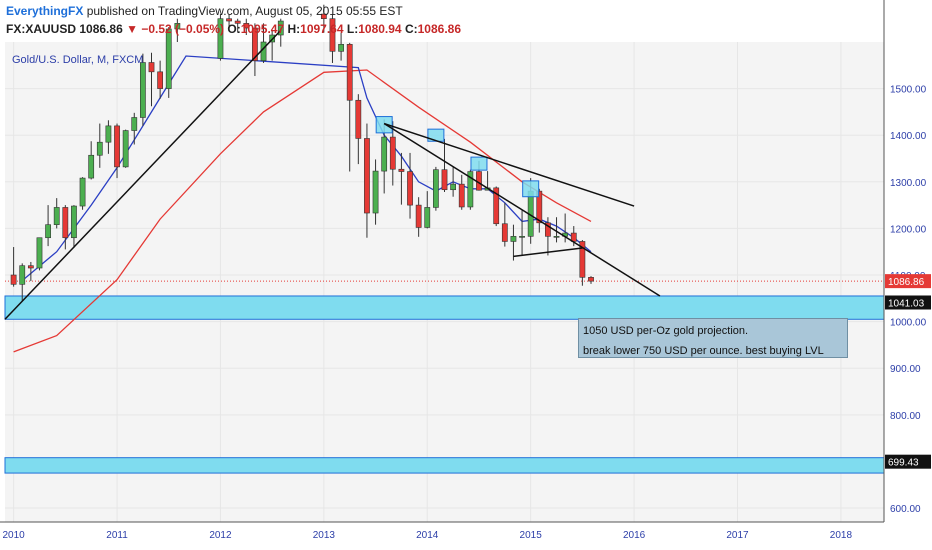 This screenshot has height=550, width=932. Describe the element at coordinates (183, 29) in the screenshot. I see `price-change: −0.52 (−0.05%)` at that location.